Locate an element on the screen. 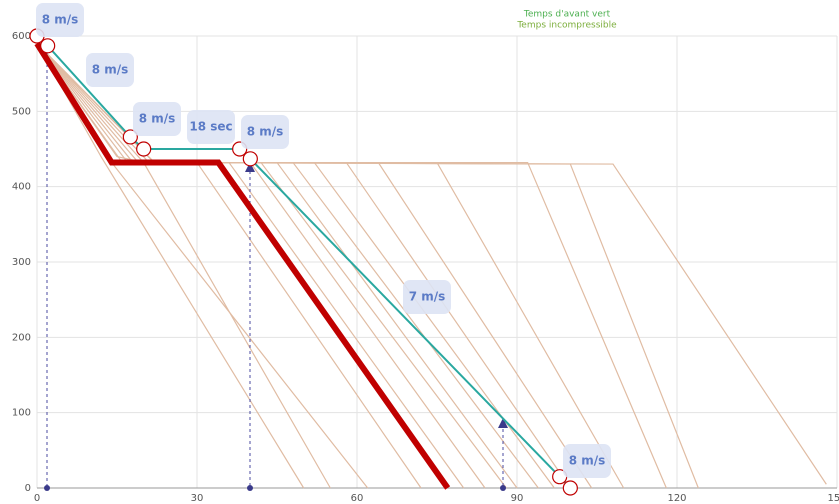 Image resolution: width=839 pixels, height=504 pixels. y-tick-label: 400 is located at coordinates (21, 187).